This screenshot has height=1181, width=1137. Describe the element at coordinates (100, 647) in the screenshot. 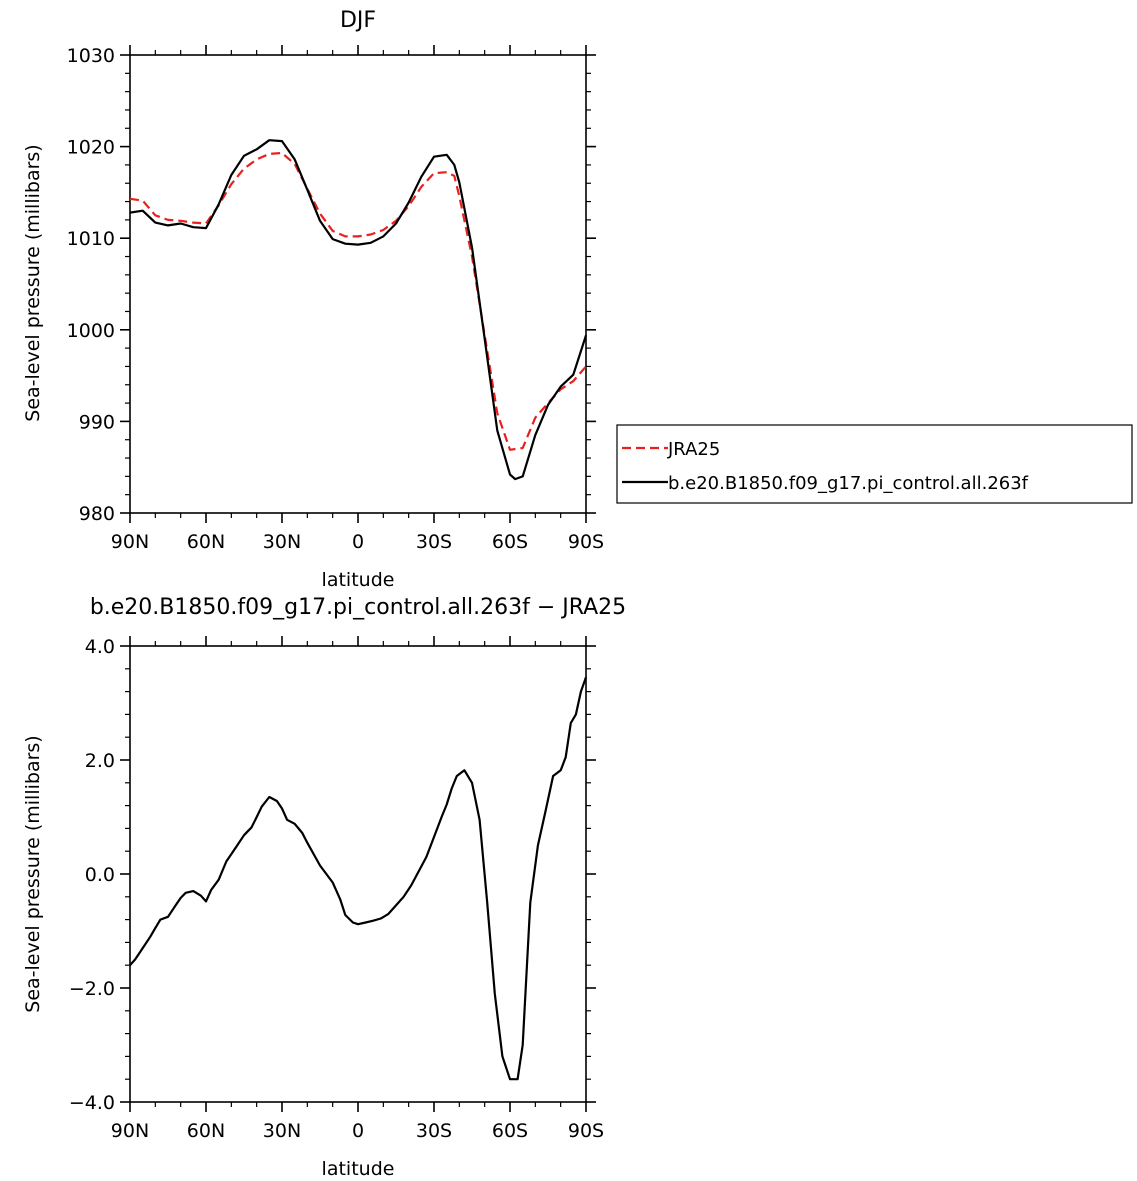

I see `y-tick-label: 4.0` at that location.